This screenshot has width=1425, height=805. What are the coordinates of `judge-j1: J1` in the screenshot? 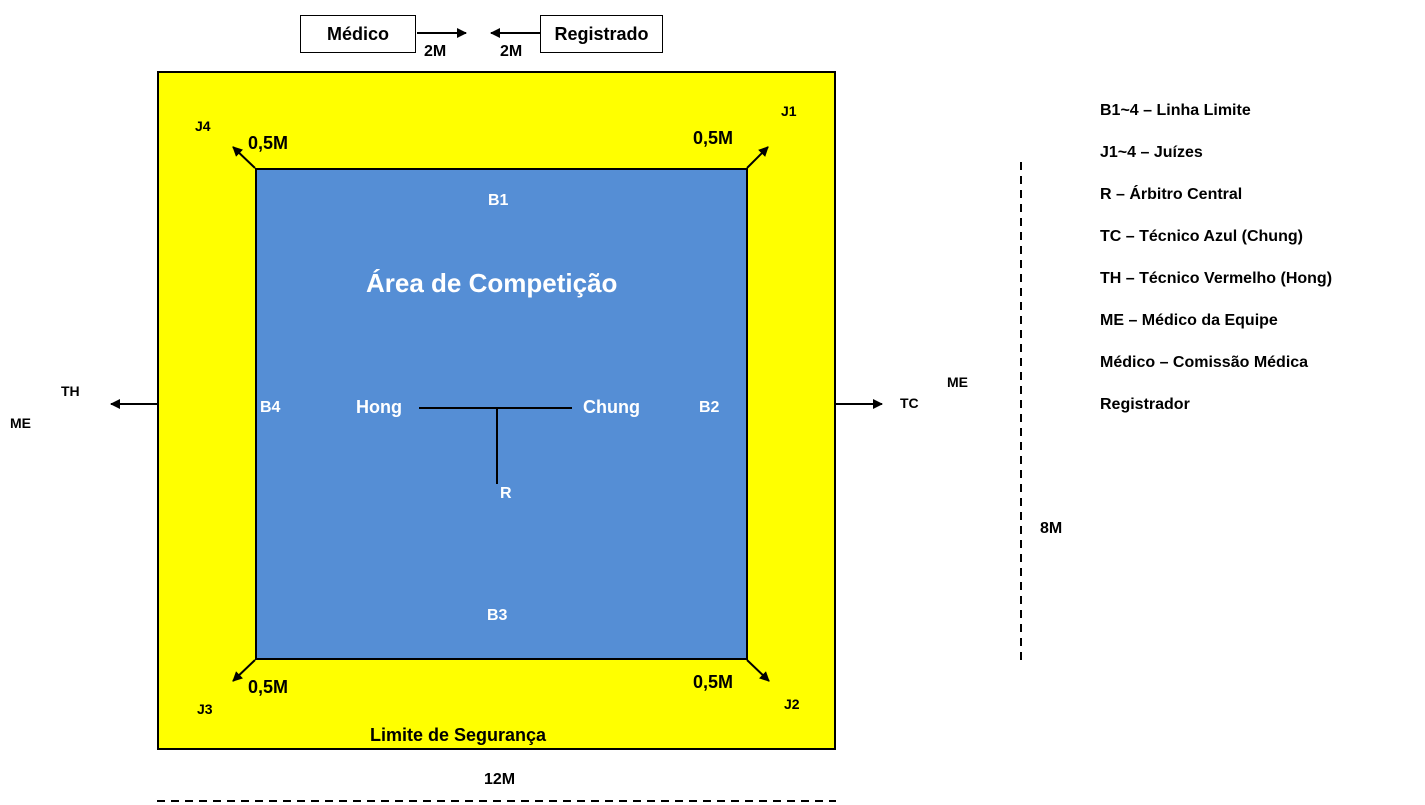 It's located at (789, 111).